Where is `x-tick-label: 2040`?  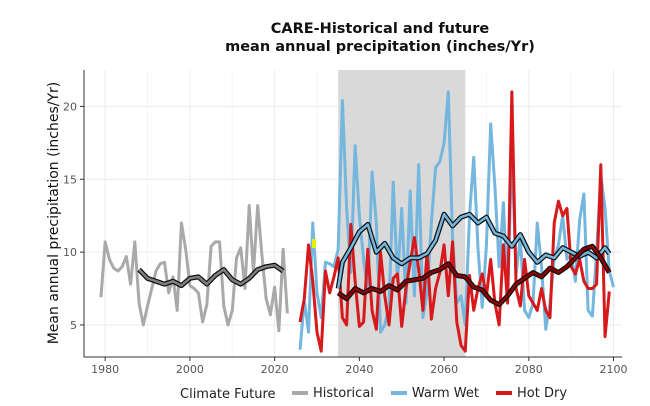 x-tick-label: 2040 is located at coordinates (359, 369).